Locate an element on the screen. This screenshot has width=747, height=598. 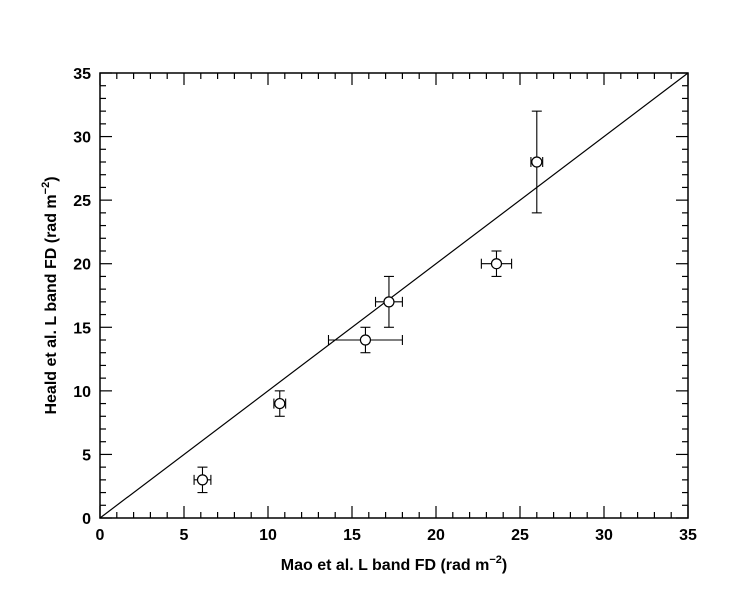
y-axis-label-close: ) is located at coordinates (51, 178).